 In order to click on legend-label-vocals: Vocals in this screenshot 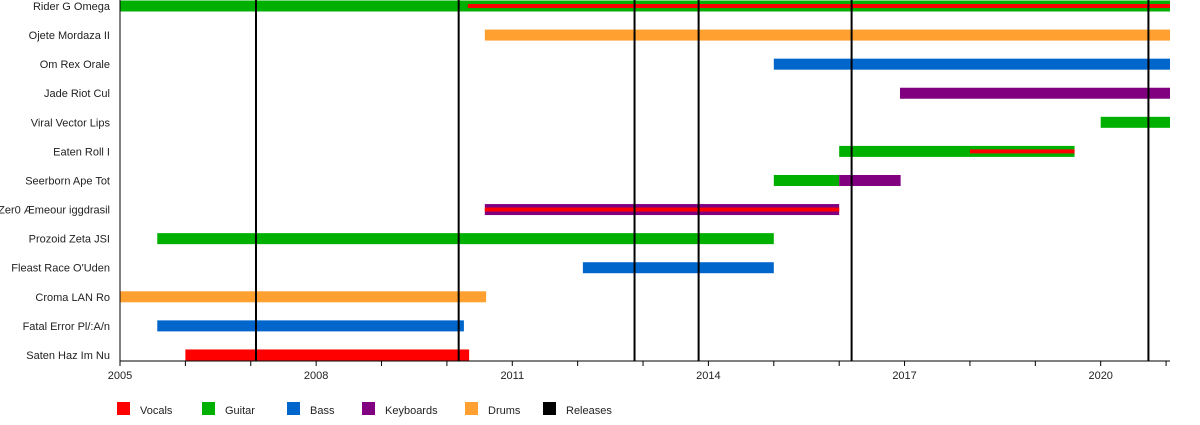, I will do `click(156, 411)`.